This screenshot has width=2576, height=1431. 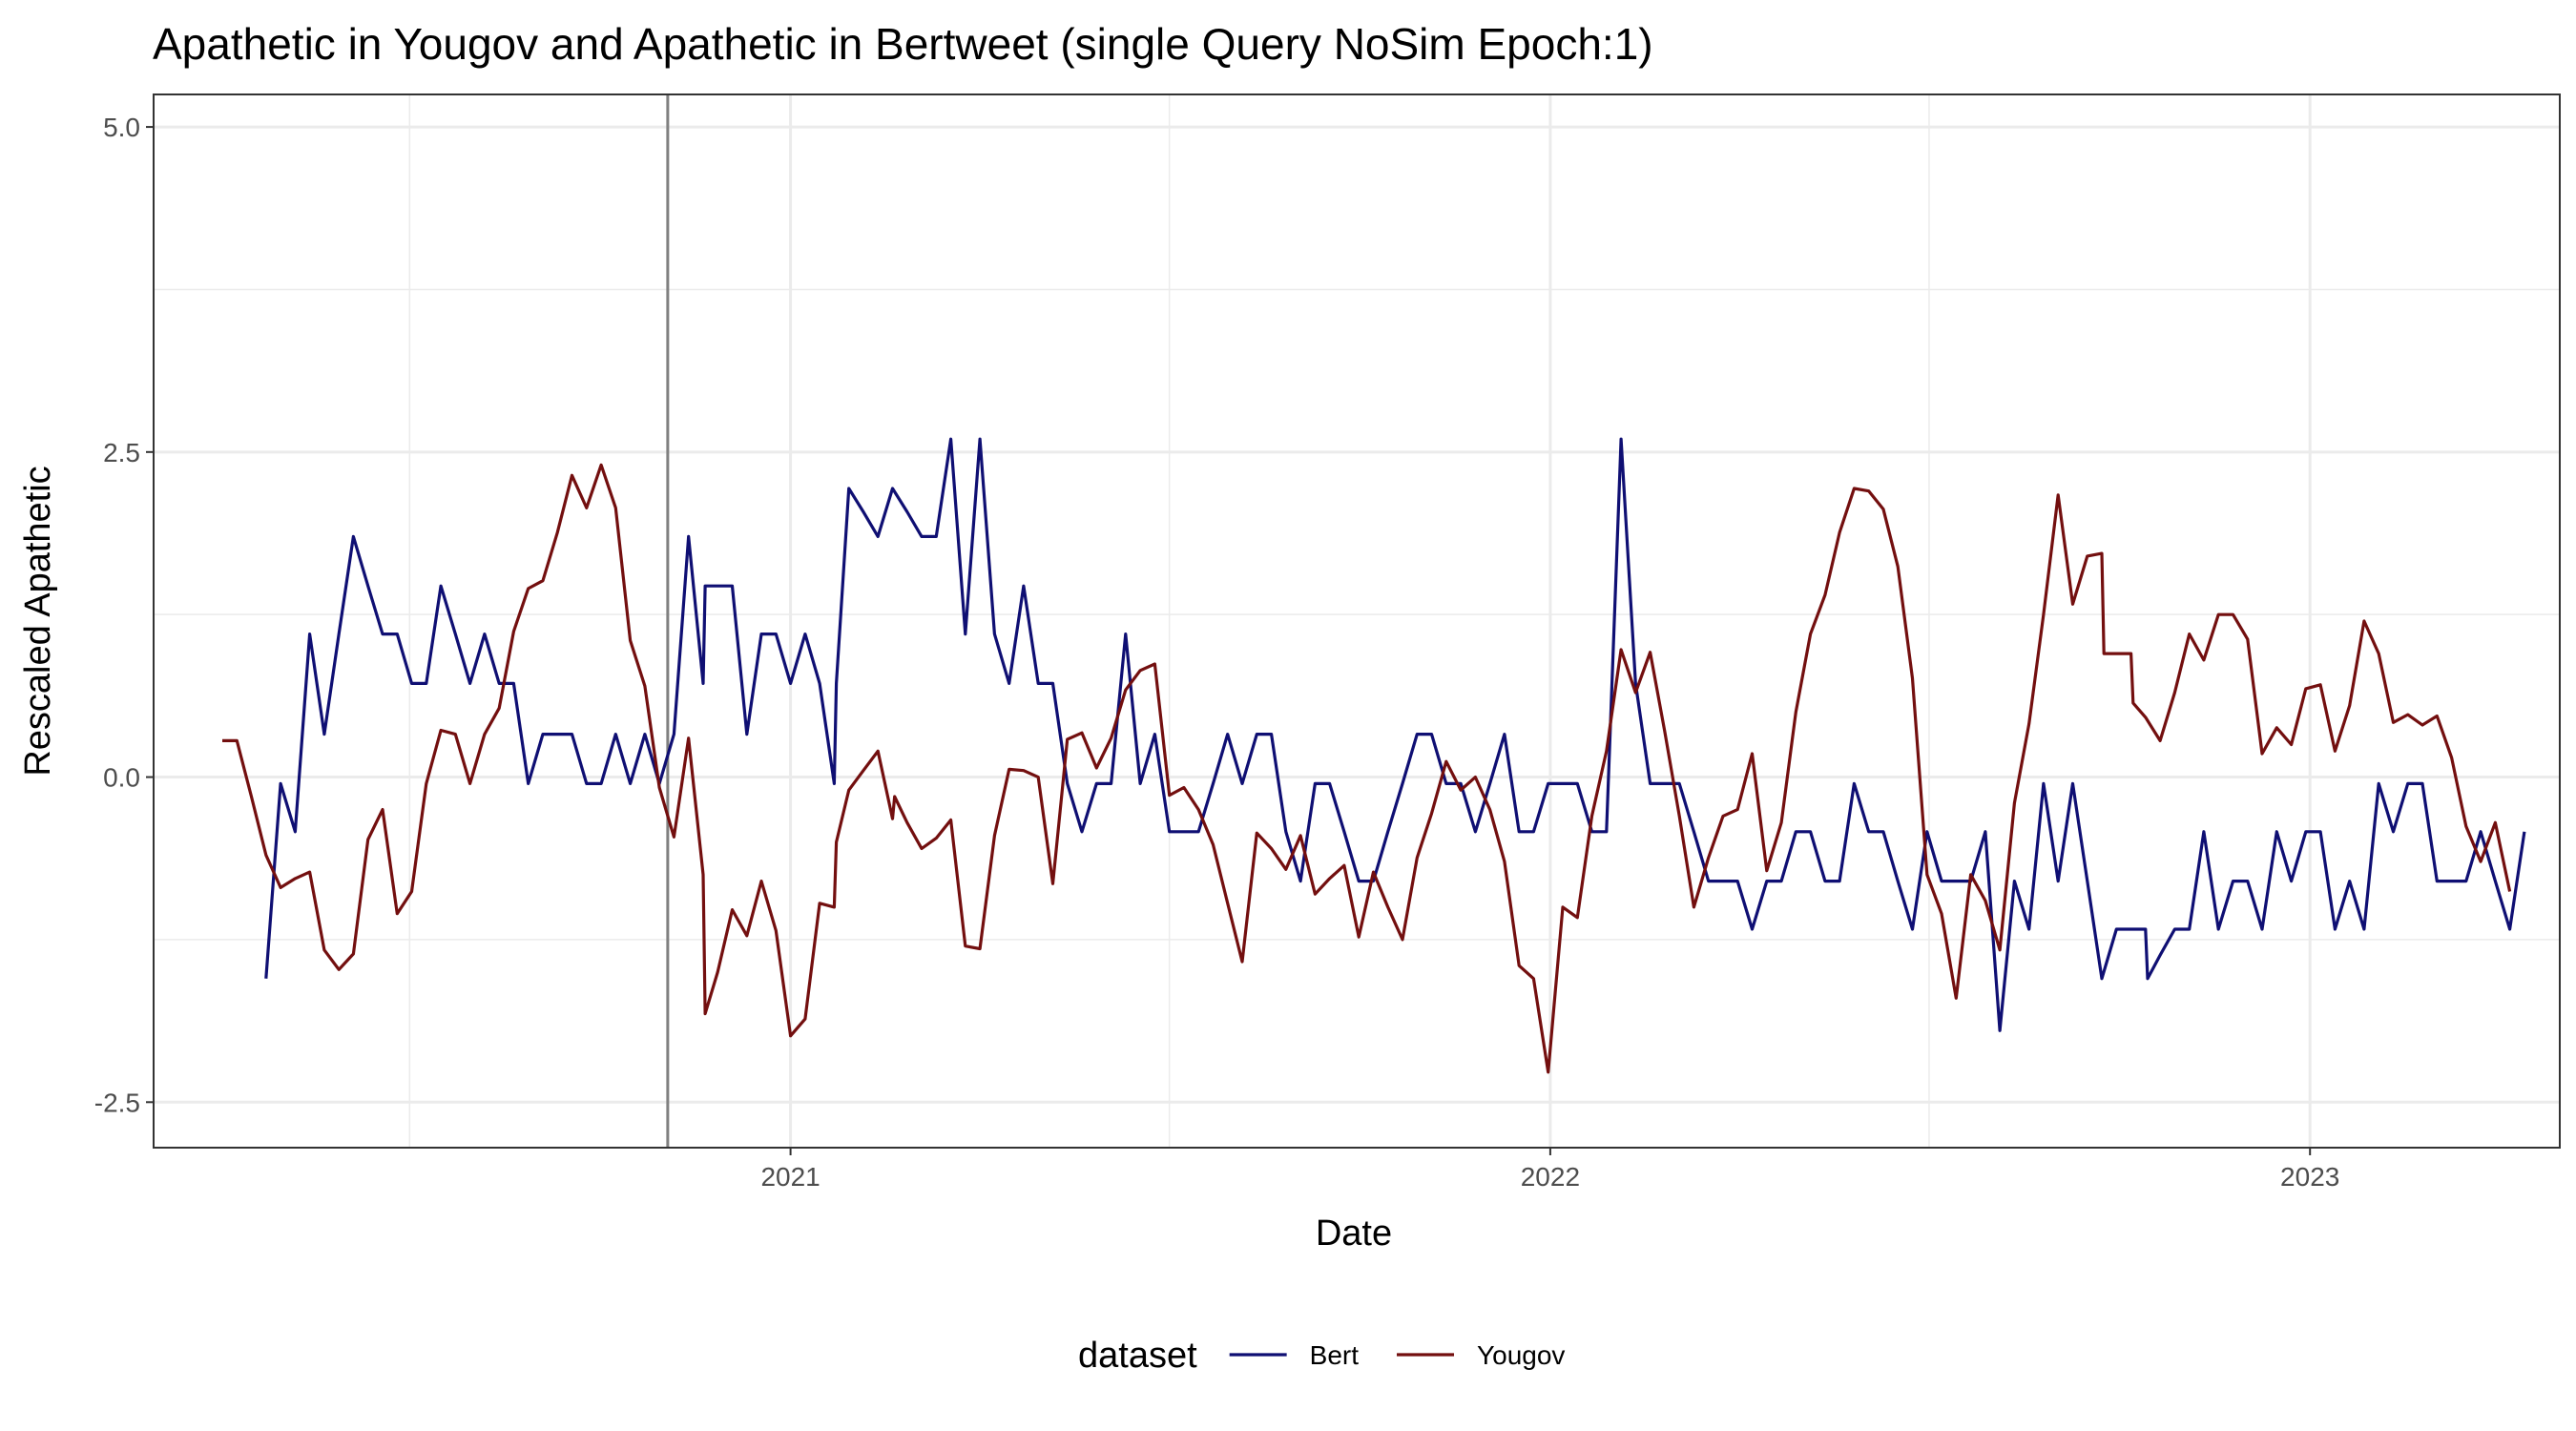 What do you see at coordinates (1397, 1355) in the screenshot?
I see `legend-items: Bert Yougov` at bounding box center [1397, 1355].